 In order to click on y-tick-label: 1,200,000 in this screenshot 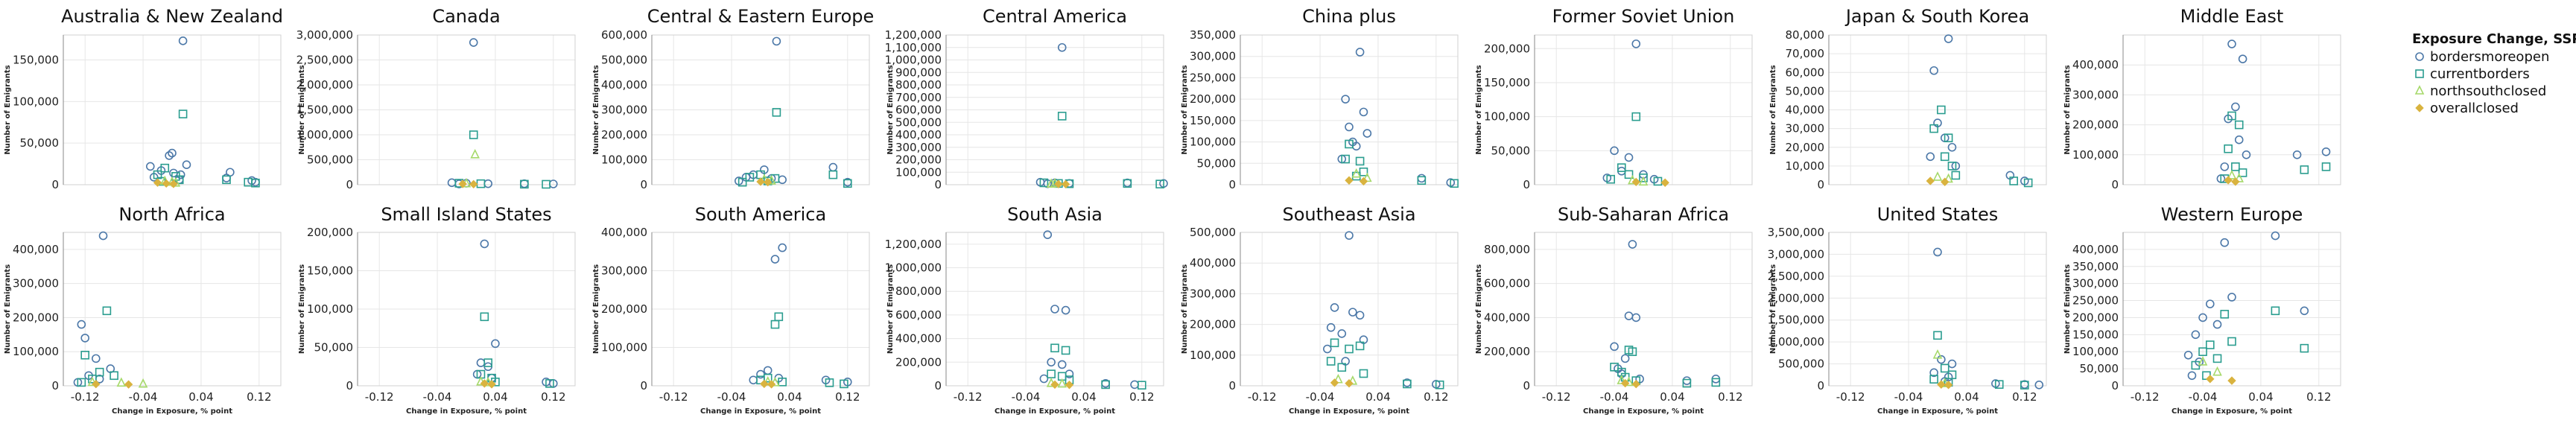, I will do `click(914, 245)`.